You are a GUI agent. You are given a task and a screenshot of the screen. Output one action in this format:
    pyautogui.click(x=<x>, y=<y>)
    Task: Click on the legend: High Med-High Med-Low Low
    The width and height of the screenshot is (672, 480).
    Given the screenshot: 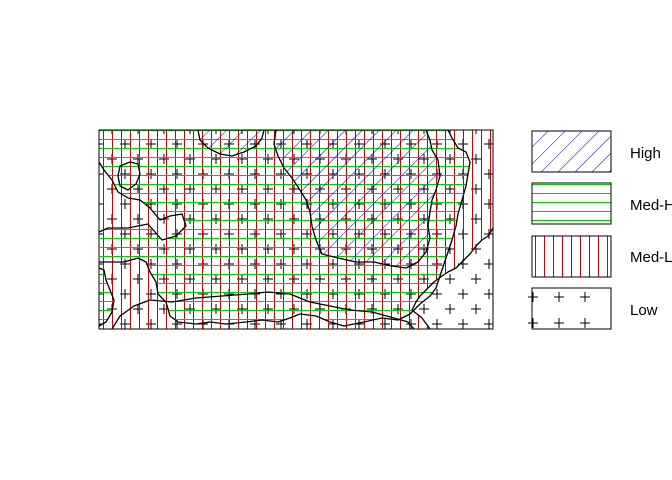 What is the action you would take?
    pyautogui.click(x=600, y=230)
    